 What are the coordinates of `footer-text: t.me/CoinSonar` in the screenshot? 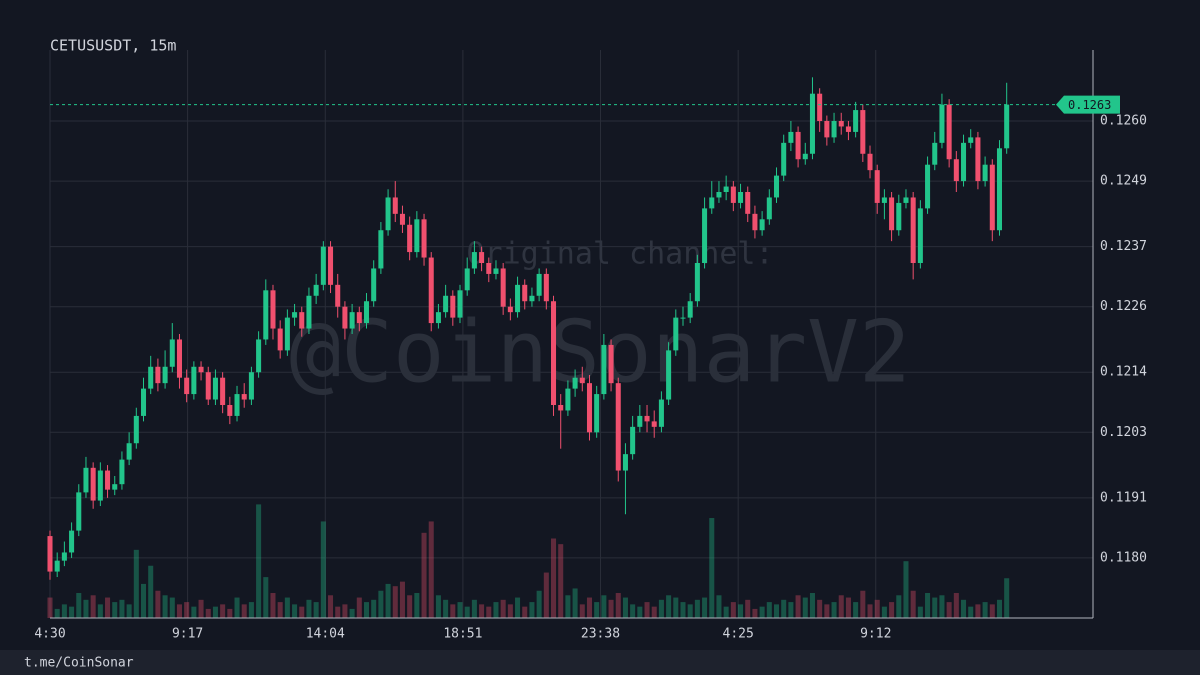 It's located at (79, 663).